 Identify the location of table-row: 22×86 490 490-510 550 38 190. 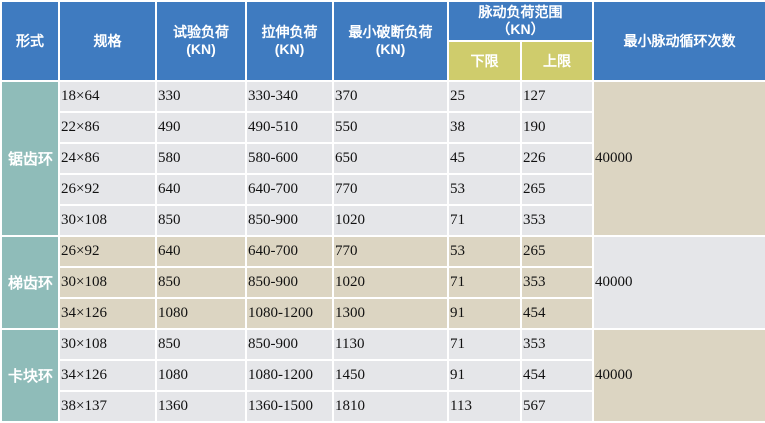
(383, 127).